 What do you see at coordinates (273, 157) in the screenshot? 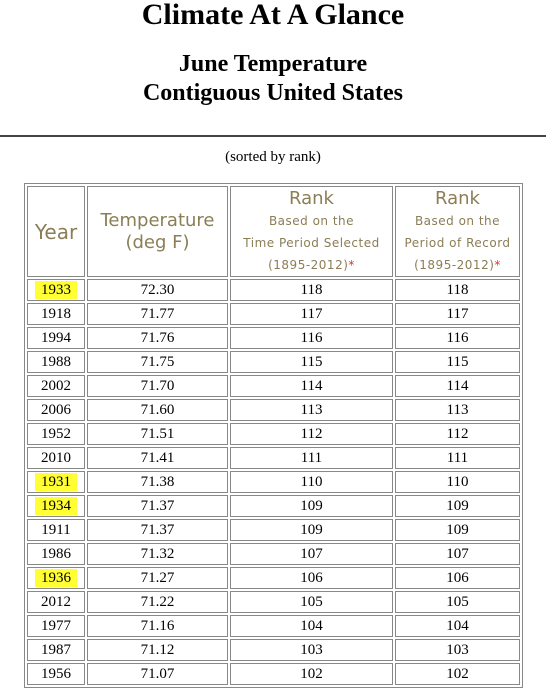
I see `sort-note: (sorted by rank)` at bounding box center [273, 157].